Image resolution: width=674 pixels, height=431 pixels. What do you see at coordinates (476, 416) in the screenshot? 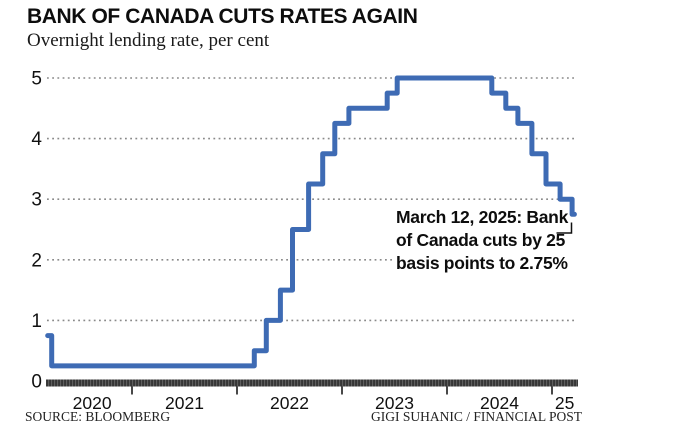
I see `author-credit: GIGI SUHANIC / FINANCIAL POST` at bounding box center [476, 416].